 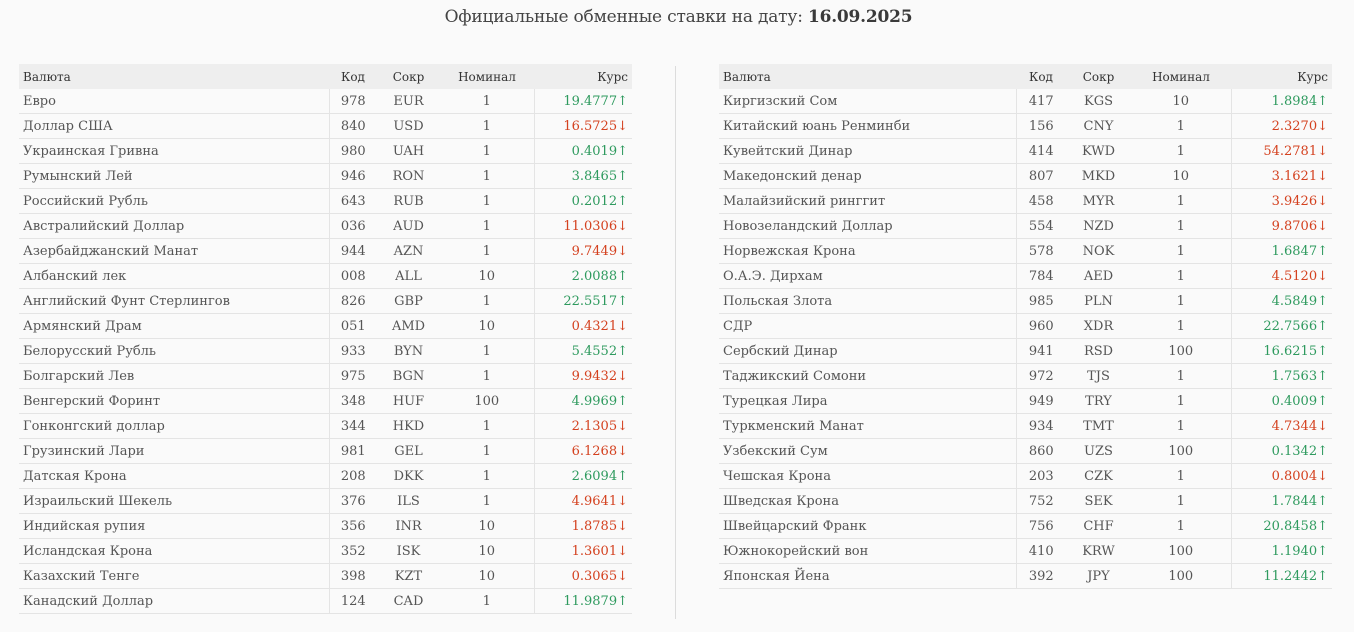 I want to click on currency-name: Японская Йена, so click(x=867, y=576).